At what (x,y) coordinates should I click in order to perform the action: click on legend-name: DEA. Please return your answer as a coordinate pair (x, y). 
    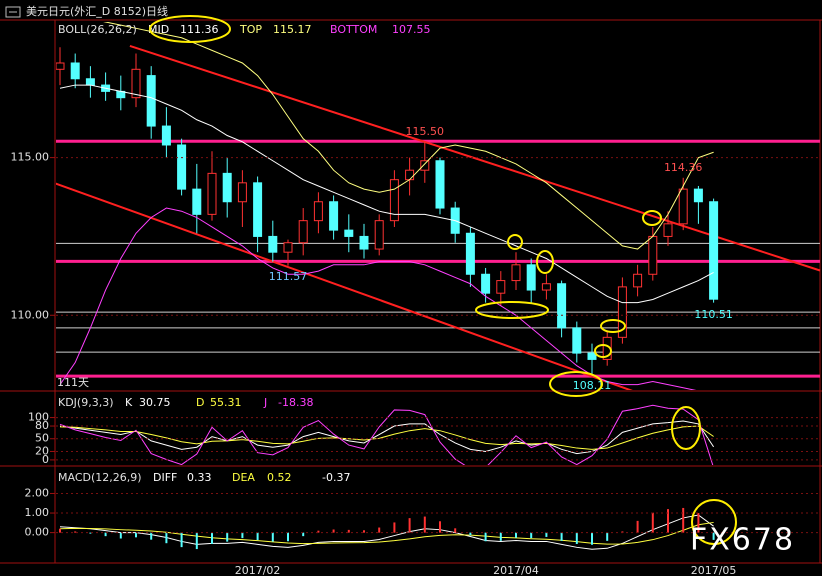
    Looking at the image, I should click on (243, 477).